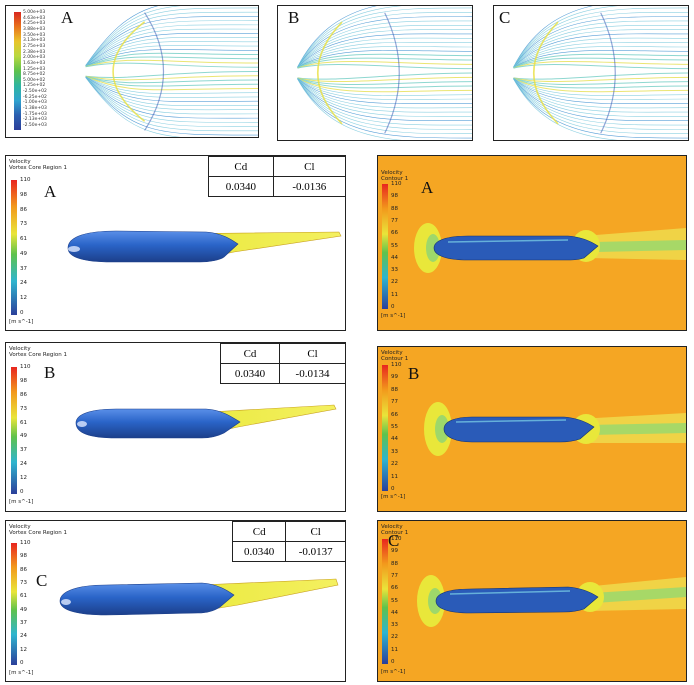 The image size is (694, 685). I want to click on colorbar-ticks: 110 98 86 73 61 49 37 24 12 0, so click(30, 603).